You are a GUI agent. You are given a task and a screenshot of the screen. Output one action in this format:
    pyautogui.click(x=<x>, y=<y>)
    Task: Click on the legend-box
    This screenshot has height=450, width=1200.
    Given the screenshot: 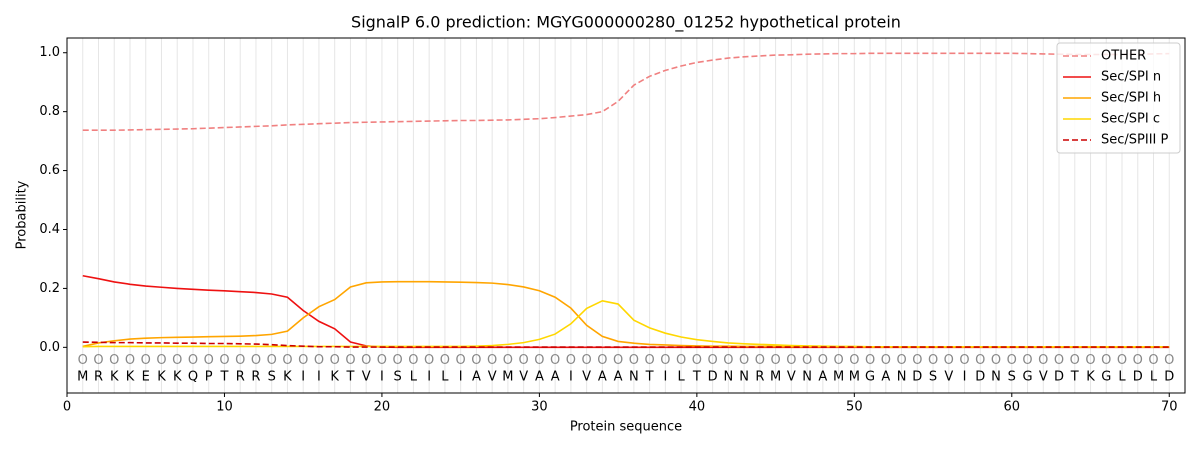 What is the action you would take?
    pyautogui.click(x=1118, y=98)
    